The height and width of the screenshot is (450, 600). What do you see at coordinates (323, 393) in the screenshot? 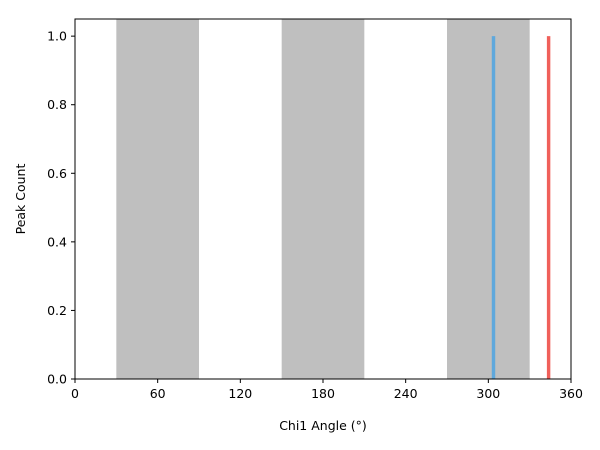
I see `x-tick-label: 180` at bounding box center [323, 393].